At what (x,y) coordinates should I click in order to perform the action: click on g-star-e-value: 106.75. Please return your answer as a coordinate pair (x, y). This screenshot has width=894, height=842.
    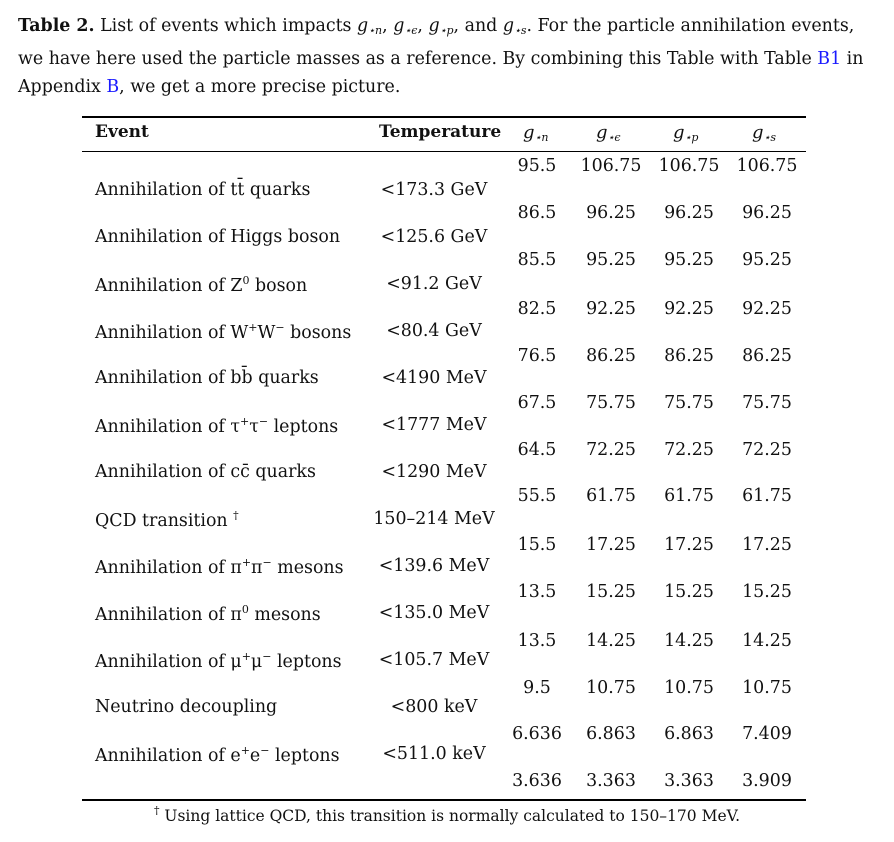
    Looking at the image, I should click on (611, 166).